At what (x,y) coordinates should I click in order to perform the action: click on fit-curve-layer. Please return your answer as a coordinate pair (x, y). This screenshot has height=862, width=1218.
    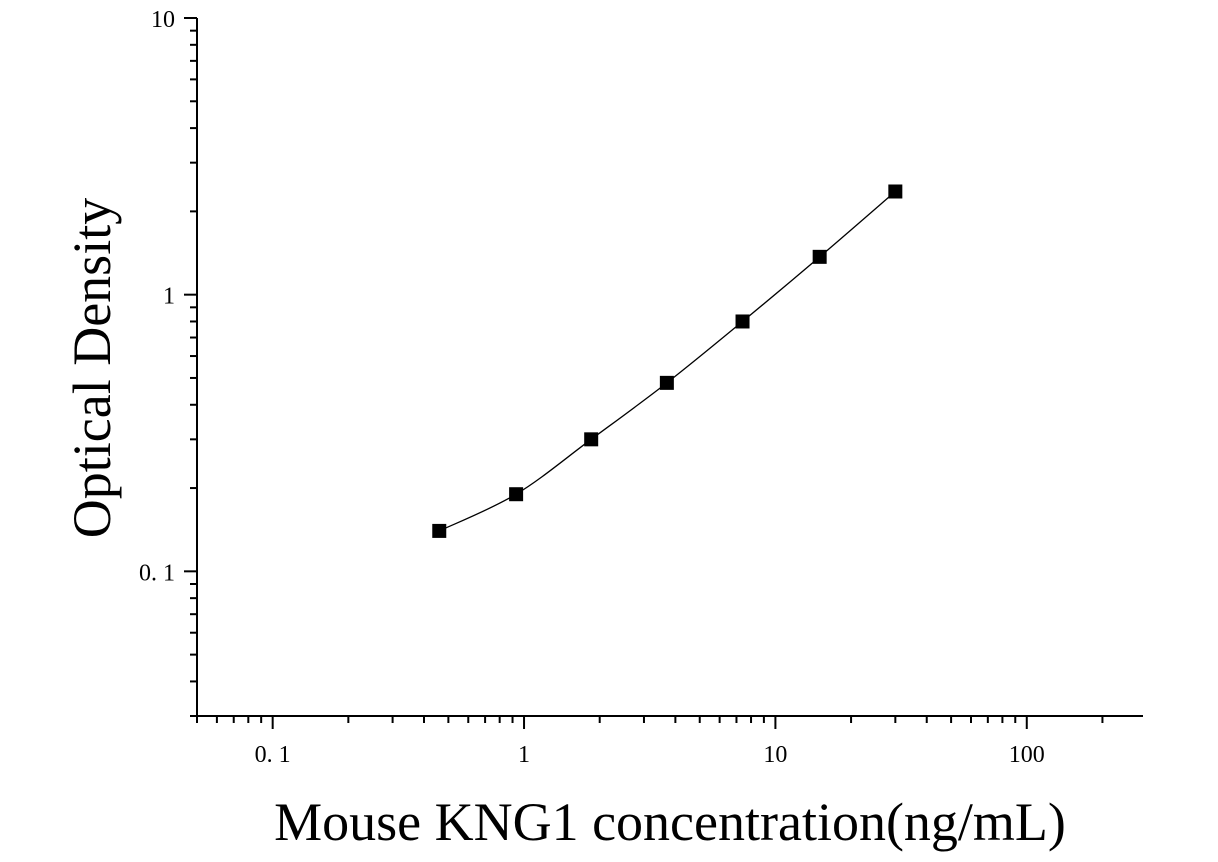
    Looking at the image, I should click on (667, 361).